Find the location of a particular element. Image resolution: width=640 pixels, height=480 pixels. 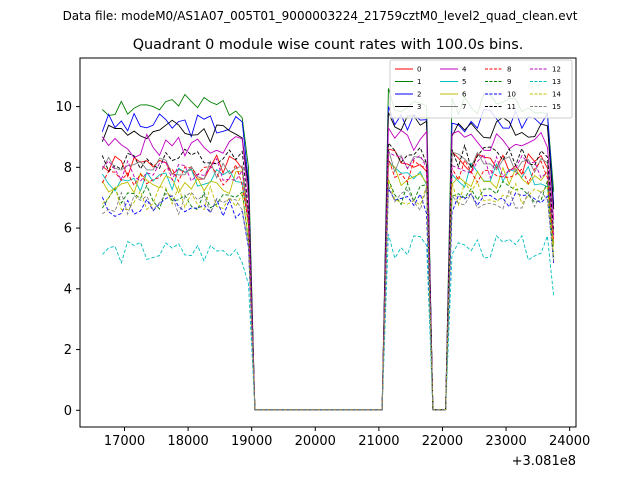

legend-label-12: 12 is located at coordinates (556, 70).